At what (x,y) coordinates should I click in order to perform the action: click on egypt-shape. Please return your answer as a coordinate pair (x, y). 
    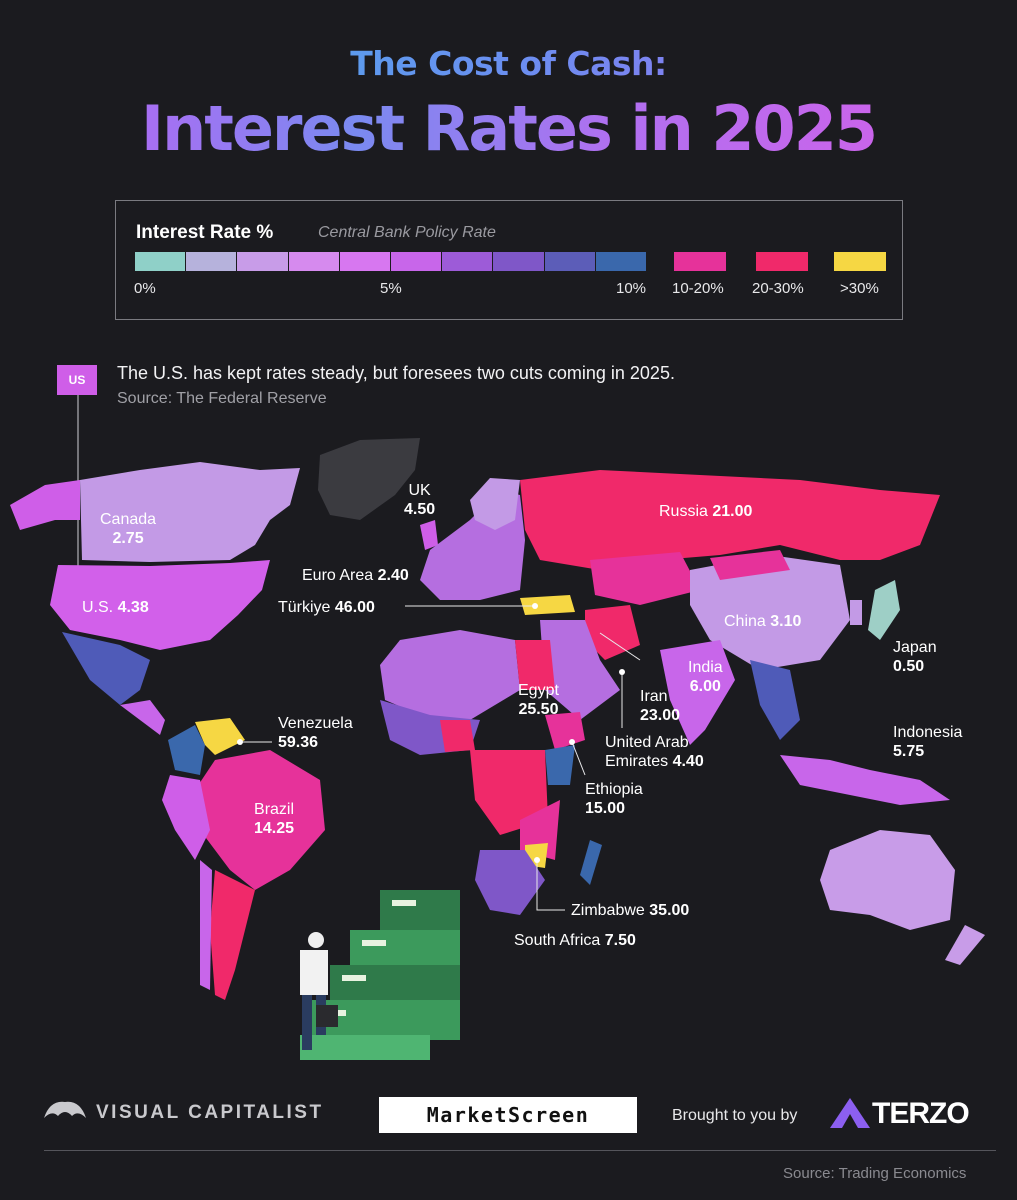
    Looking at the image, I should click on (535, 665).